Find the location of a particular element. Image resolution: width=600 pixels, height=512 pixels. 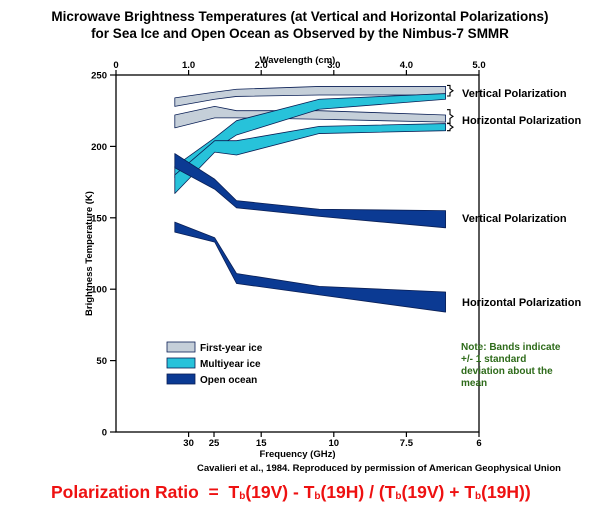

formula-plus: + is located at coordinates (454, 492).